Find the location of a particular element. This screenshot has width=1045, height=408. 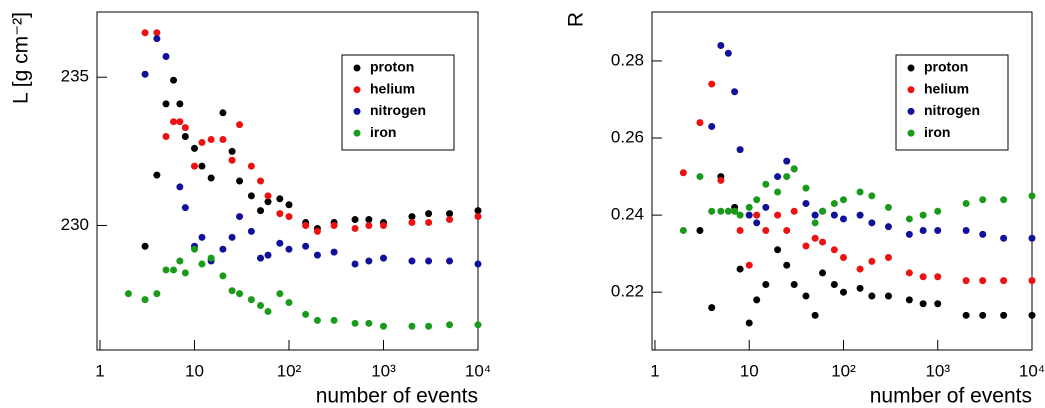

y-tick-label: 230 is located at coordinates (75, 224).